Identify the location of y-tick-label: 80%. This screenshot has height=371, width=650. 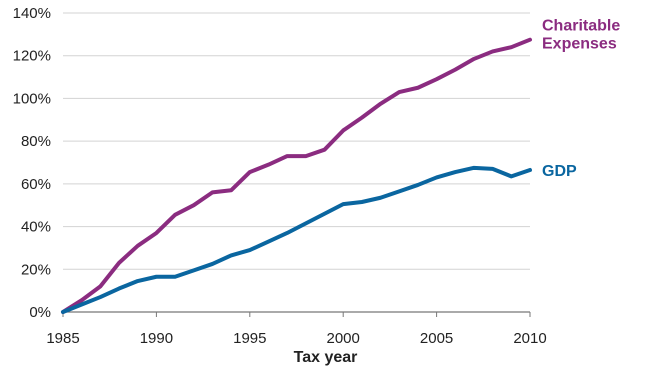
(36, 141).